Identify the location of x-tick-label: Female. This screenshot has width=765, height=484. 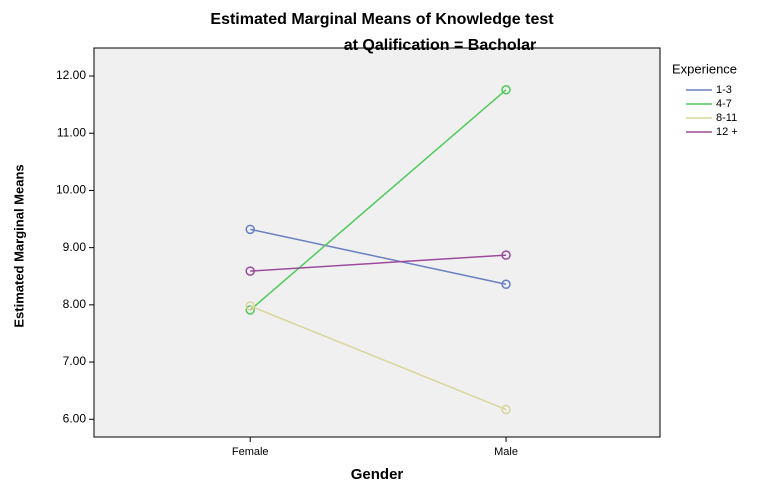
(250, 452).